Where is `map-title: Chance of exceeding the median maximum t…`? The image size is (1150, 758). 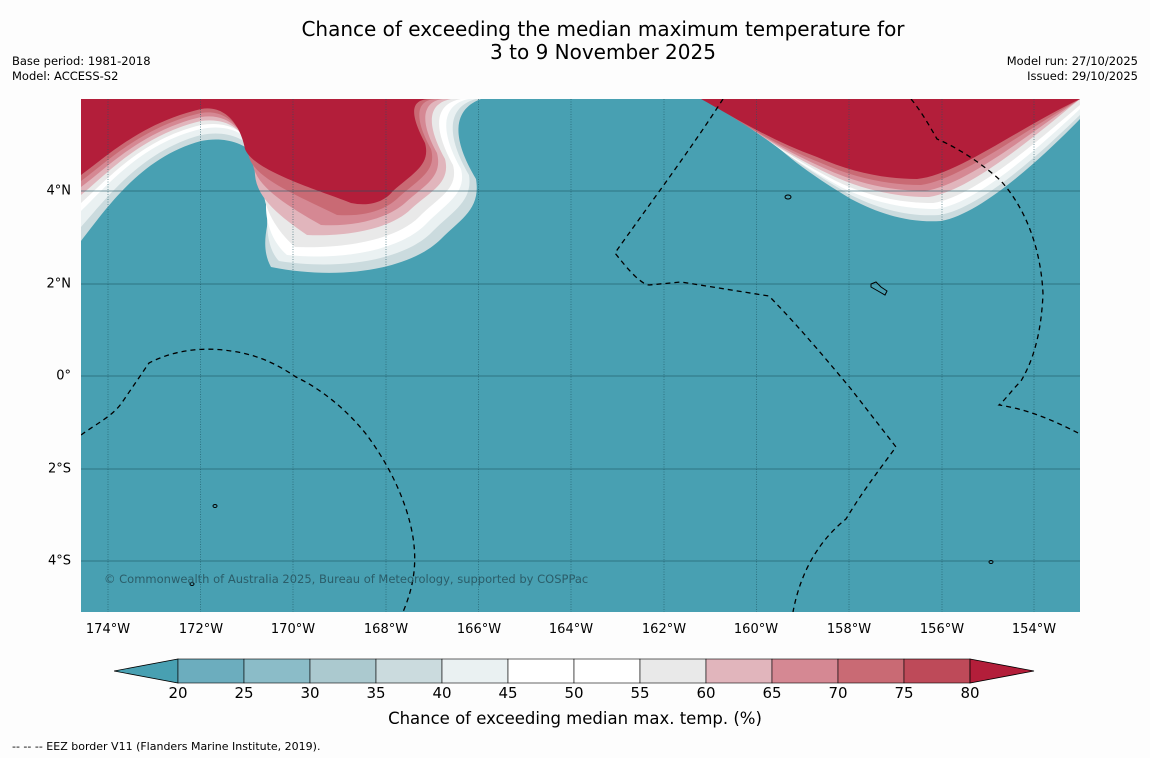 map-title: Chance of exceeding the median maximum t… is located at coordinates (603, 41).